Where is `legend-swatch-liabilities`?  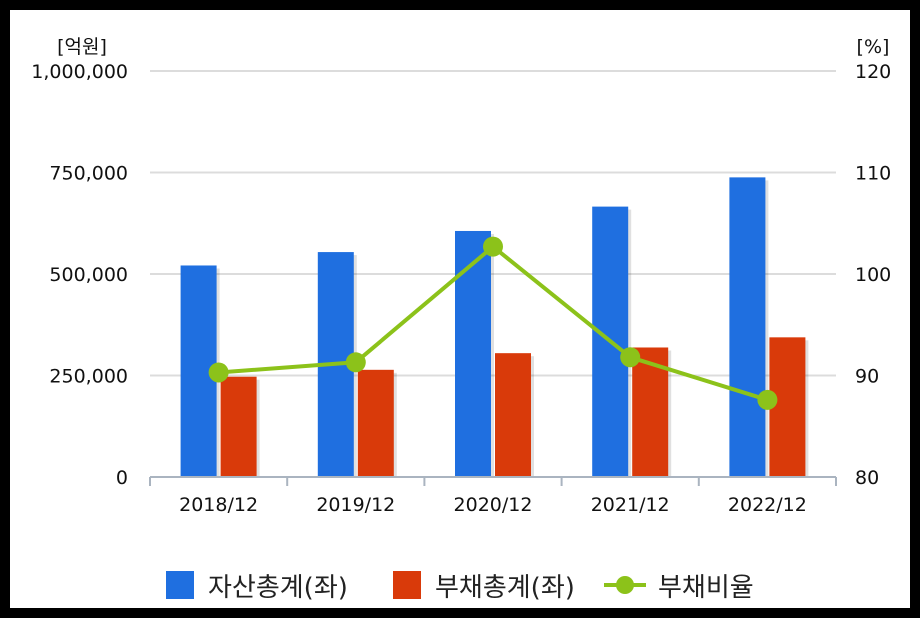 legend-swatch-liabilities is located at coordinates (407, 585).